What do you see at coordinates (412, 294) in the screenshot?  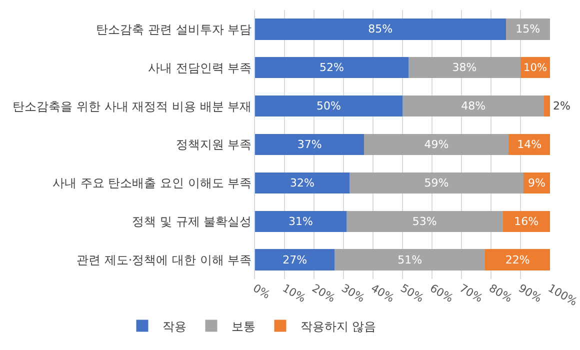 I see `x-tick-label: 50%` at bounding box center [412, 294].